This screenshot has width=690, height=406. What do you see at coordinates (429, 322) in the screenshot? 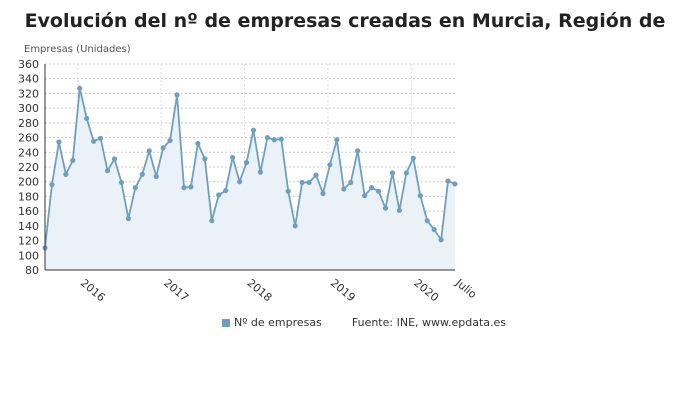
I see `source-text: Fuente: INE, www.epdata.es` at bounding box center [429, 322].